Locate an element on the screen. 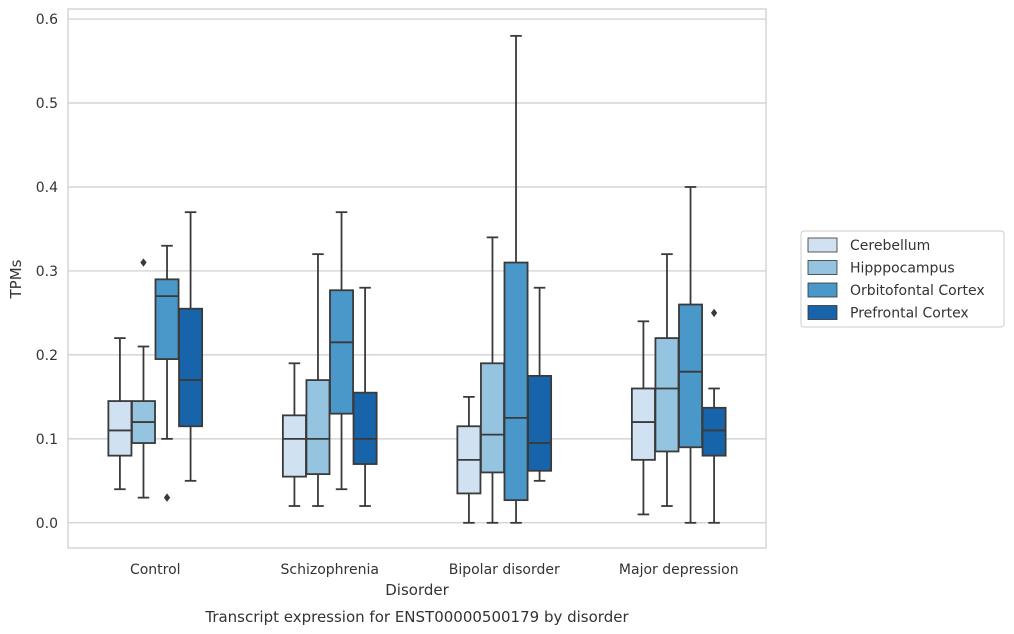 The height and width of the screenshot is (634, 1014). y-tick-labels: 0.0 0.1 0.2 0.3 0.4 0.5 0.6 is located at coordinates (47, 272).